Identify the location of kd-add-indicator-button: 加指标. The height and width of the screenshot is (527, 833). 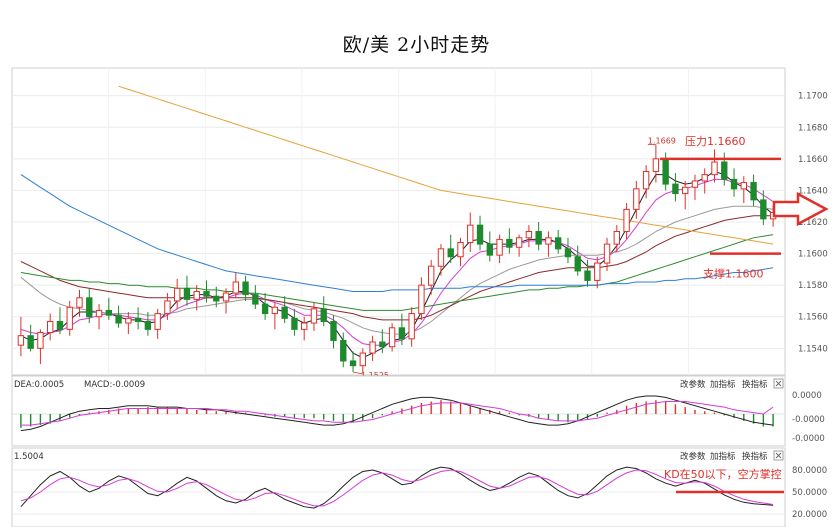
(723, 456).